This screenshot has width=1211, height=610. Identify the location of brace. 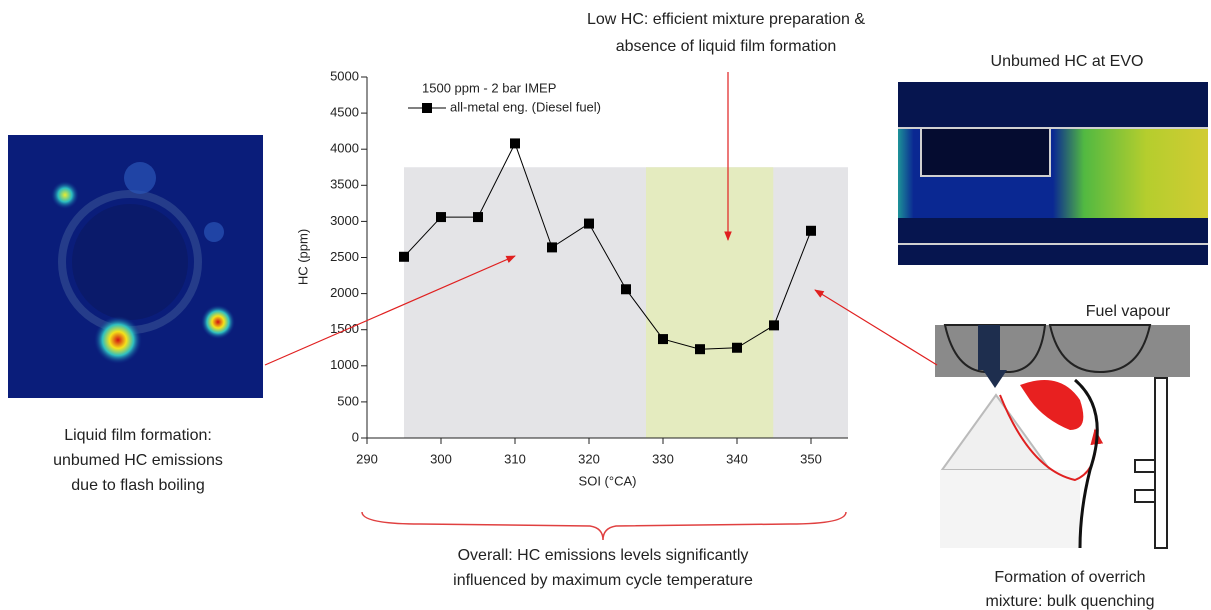
(604, 526).